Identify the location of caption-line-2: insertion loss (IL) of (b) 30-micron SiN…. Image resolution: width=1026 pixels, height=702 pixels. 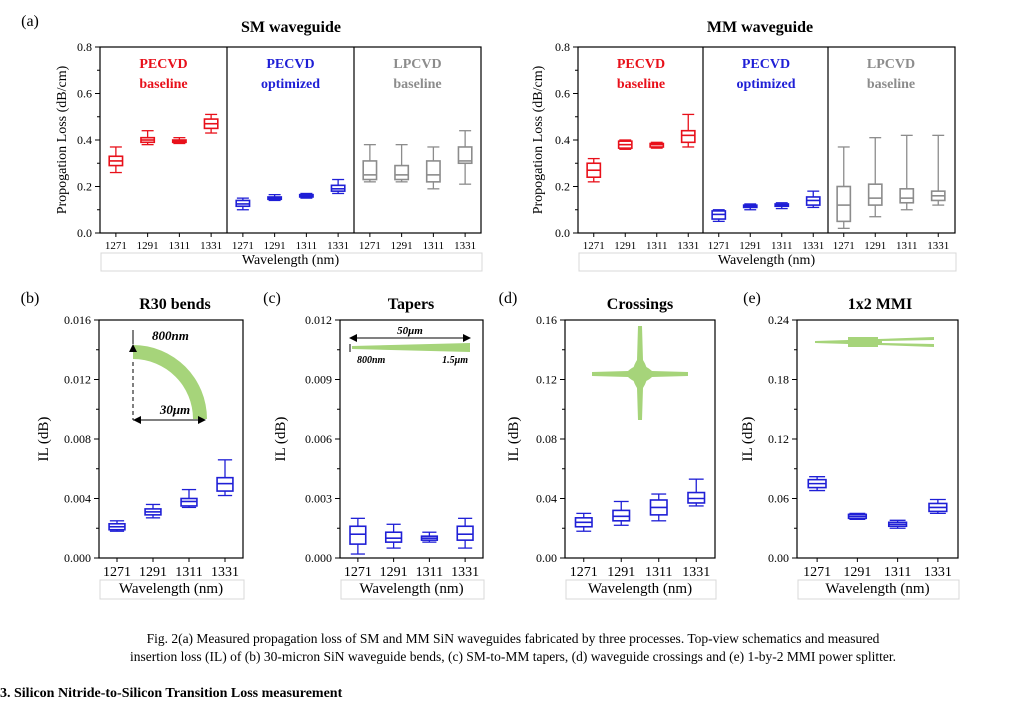
(513, 656).